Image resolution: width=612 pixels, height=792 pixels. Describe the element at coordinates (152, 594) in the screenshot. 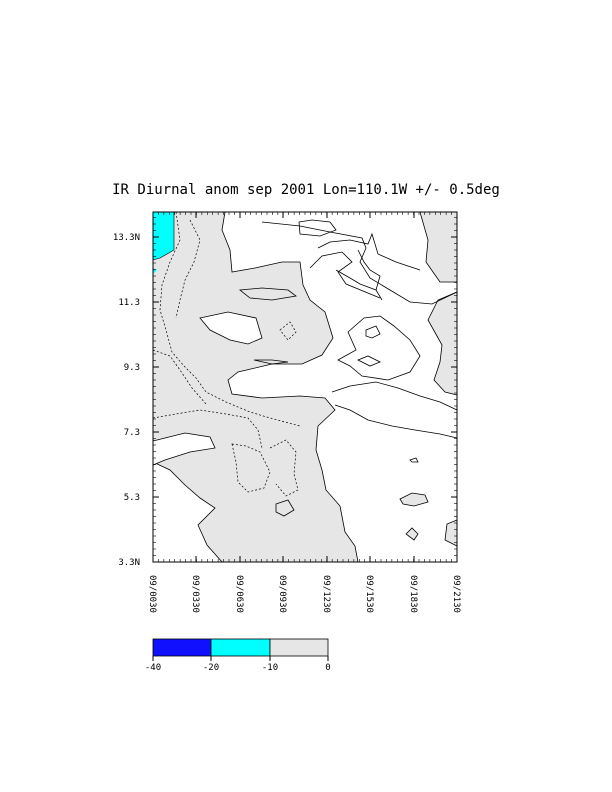

I see `x-tick-label: 09/0030` at that location.